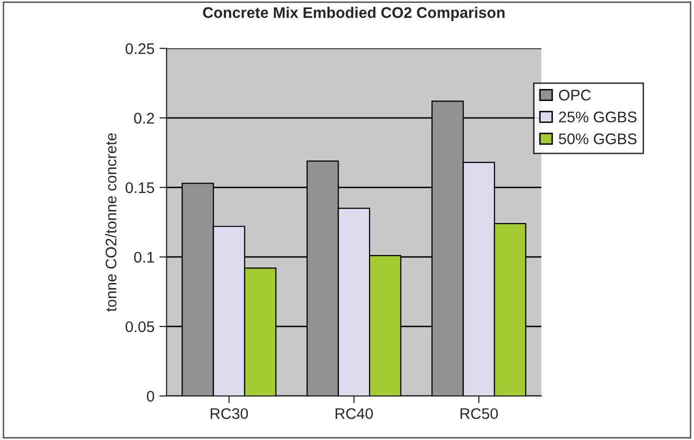 This screenshot has width=694, height=440. What do you see at coordinates (354, 414) in the screenshot?
I see `x-tick-label: RC40` at bounding box center [354, 414].